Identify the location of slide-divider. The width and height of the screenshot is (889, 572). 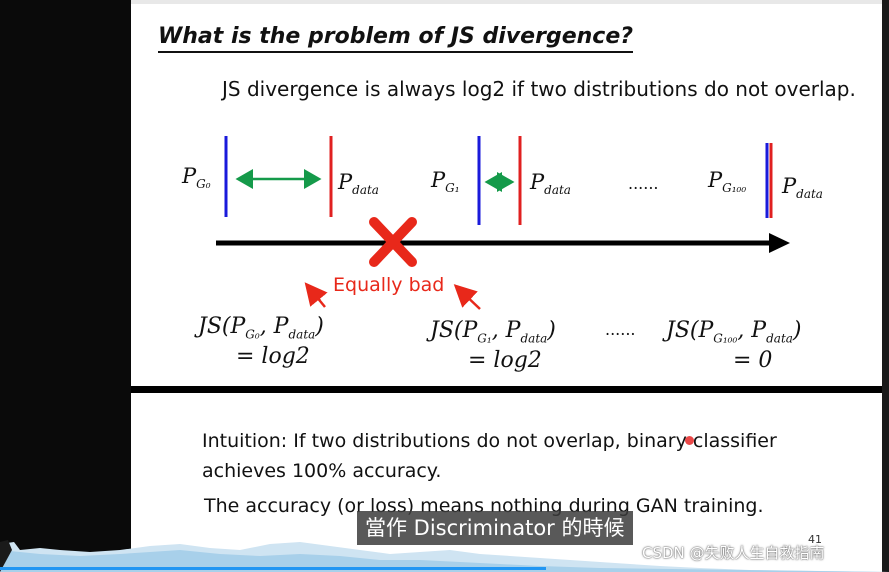
(506, 389).